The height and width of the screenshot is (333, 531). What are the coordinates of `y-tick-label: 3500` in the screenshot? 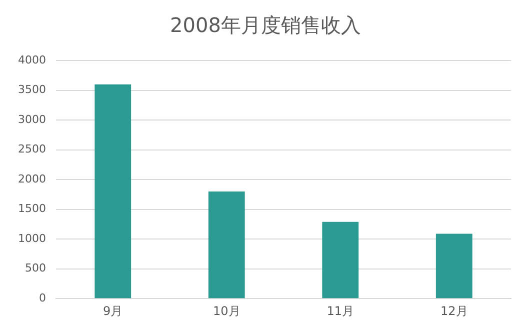 It's located at (32, 89).